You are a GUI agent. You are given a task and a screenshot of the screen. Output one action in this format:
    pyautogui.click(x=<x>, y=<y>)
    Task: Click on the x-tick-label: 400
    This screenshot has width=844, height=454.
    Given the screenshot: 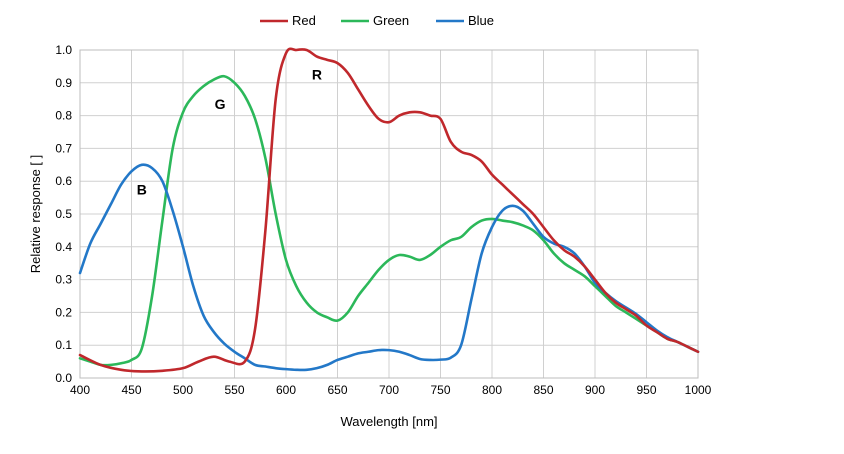 What is the action you would take?
    pyautogui.click(x=80, y=390)
    